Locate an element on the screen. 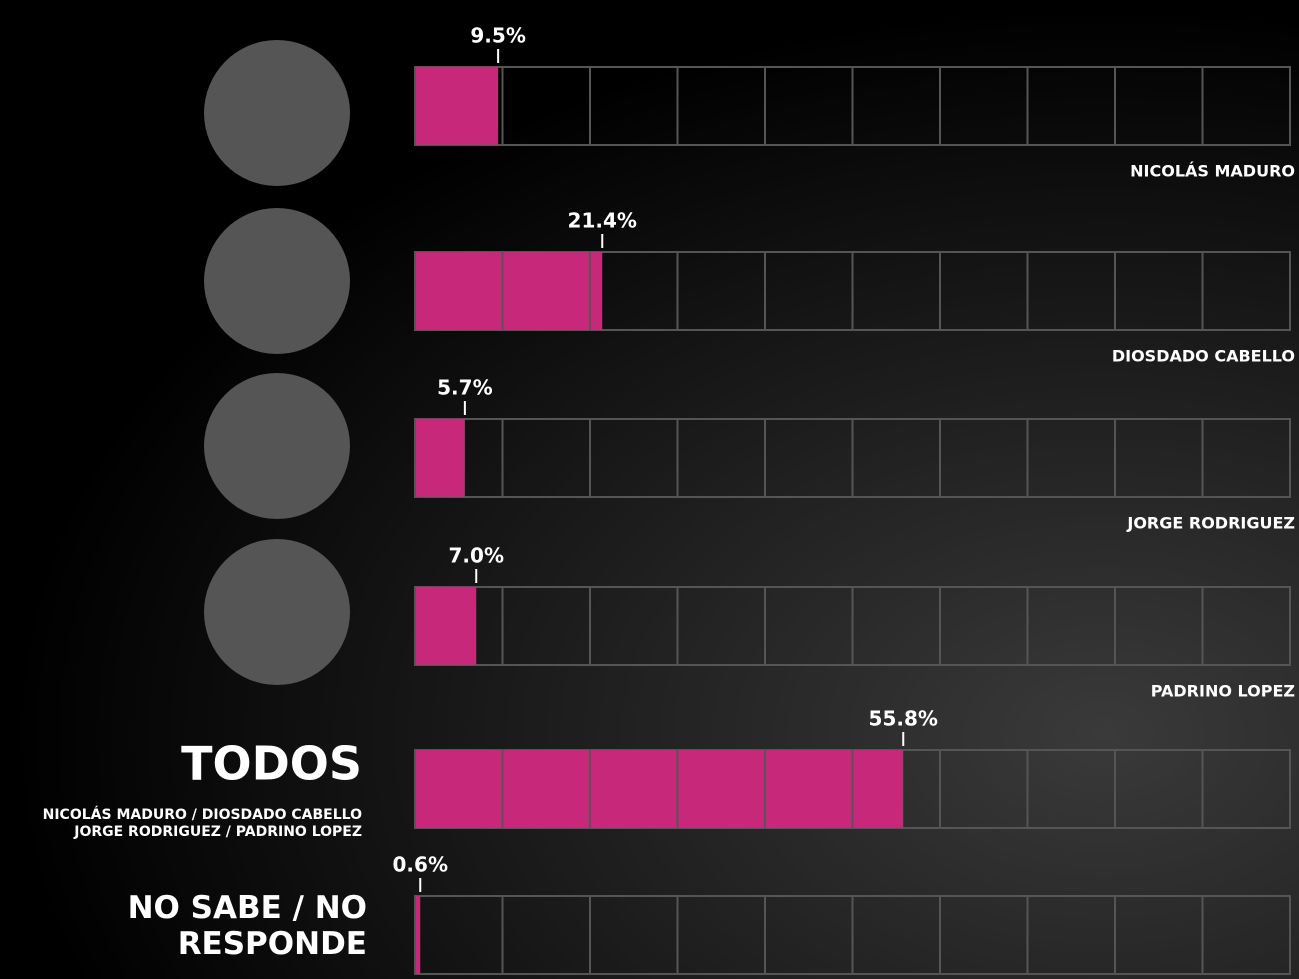 This screenshot has height=979, width=1299. value-label: 7.0% is located at coordinates (476, 556).